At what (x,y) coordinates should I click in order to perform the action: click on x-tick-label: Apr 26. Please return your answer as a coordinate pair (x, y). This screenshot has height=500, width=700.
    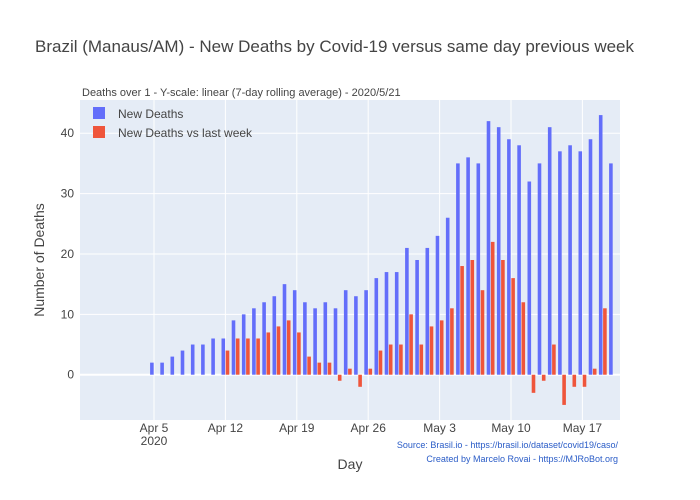
    Looking at the image, I should click on (369, 428).